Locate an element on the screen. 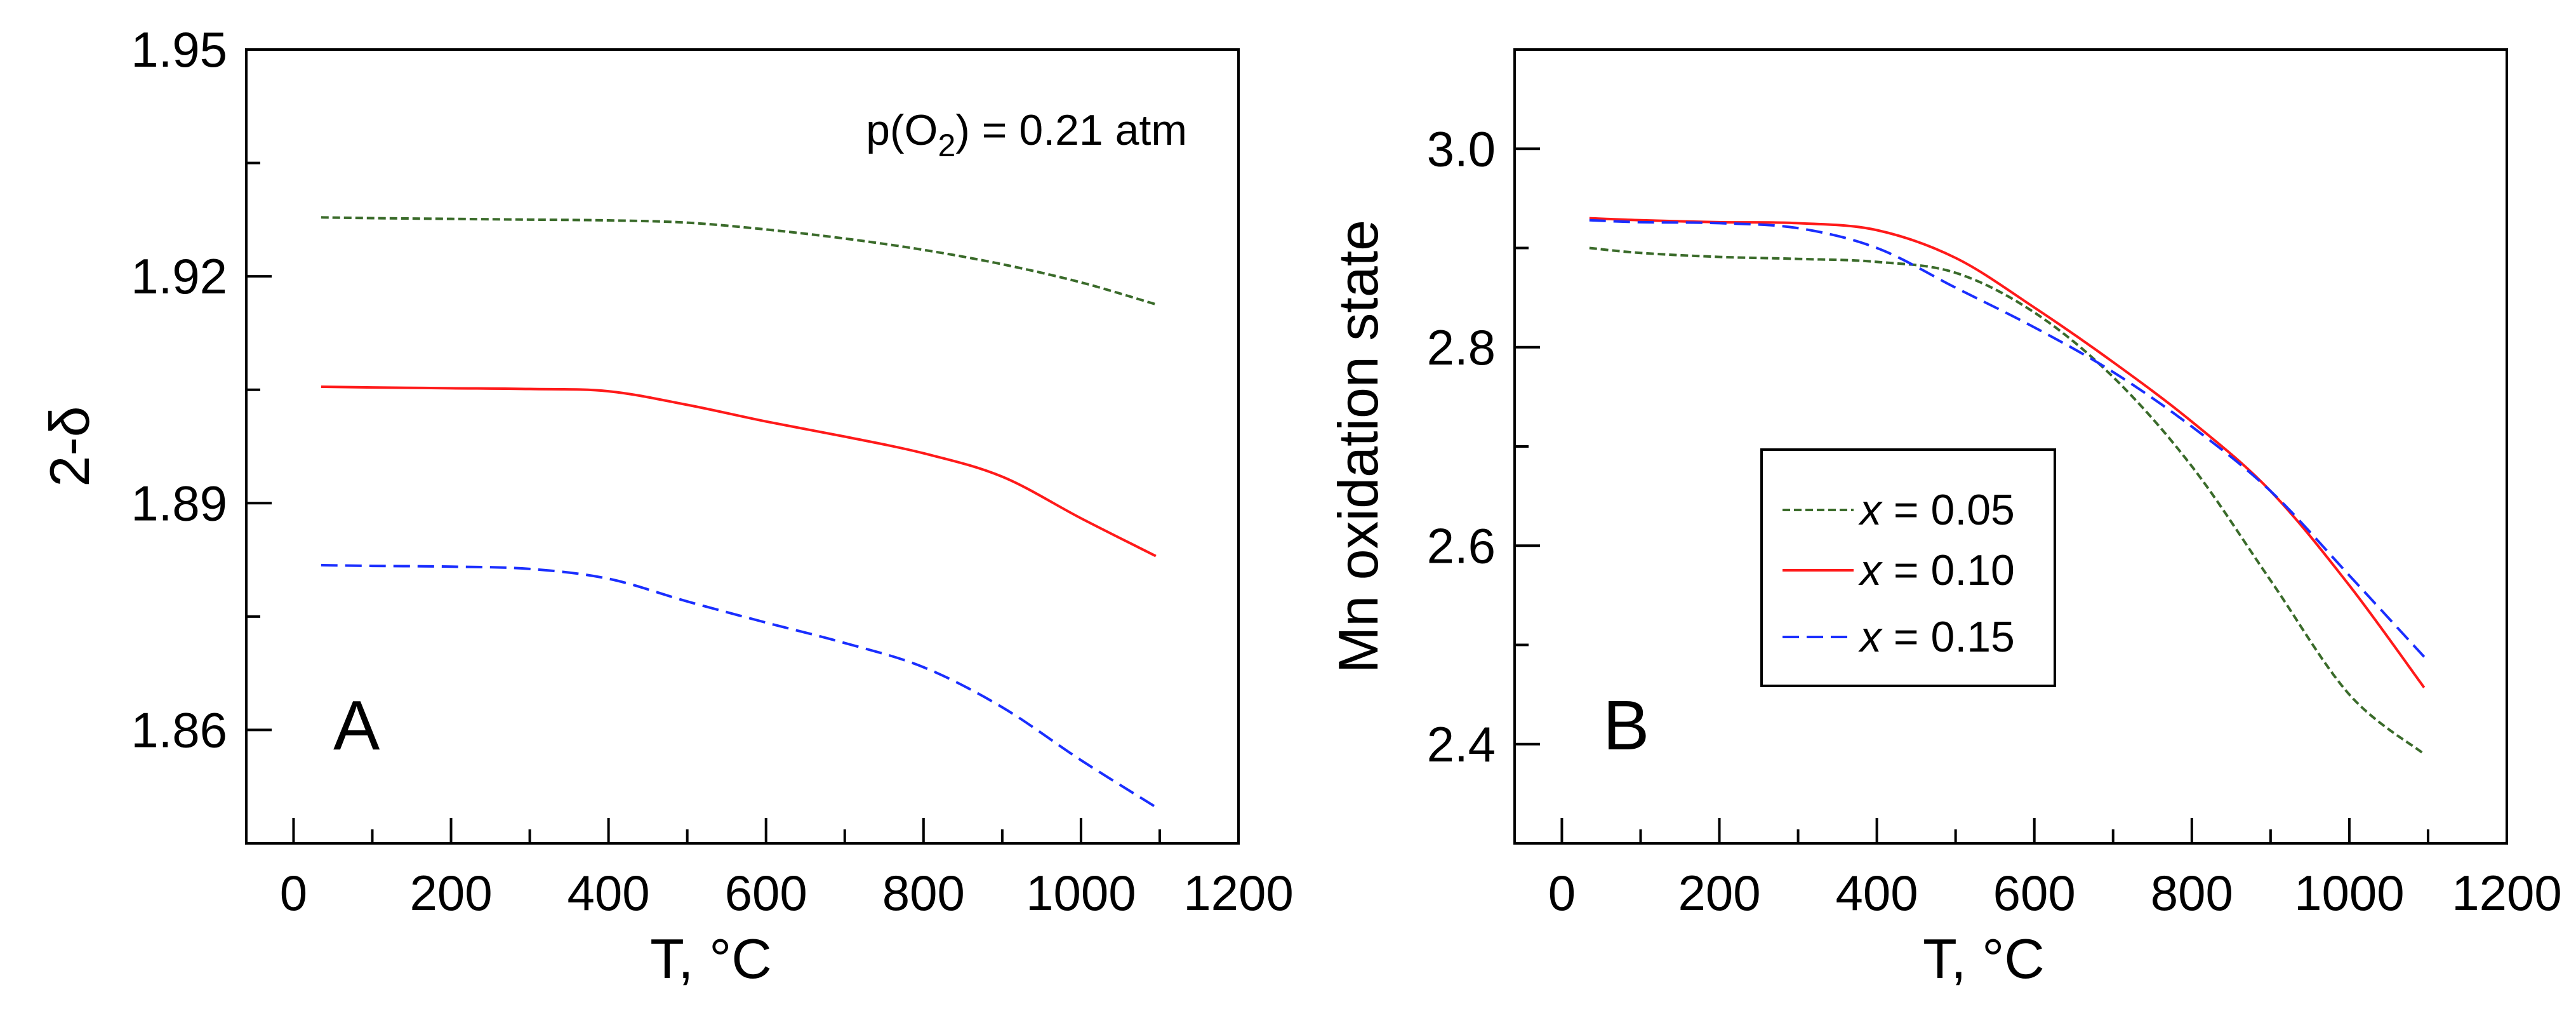 Image resolution: width=2576 pixels, height=1018 pixels. panel-a-y-tick-label: 1.89 is located at coordinates (179, 503).